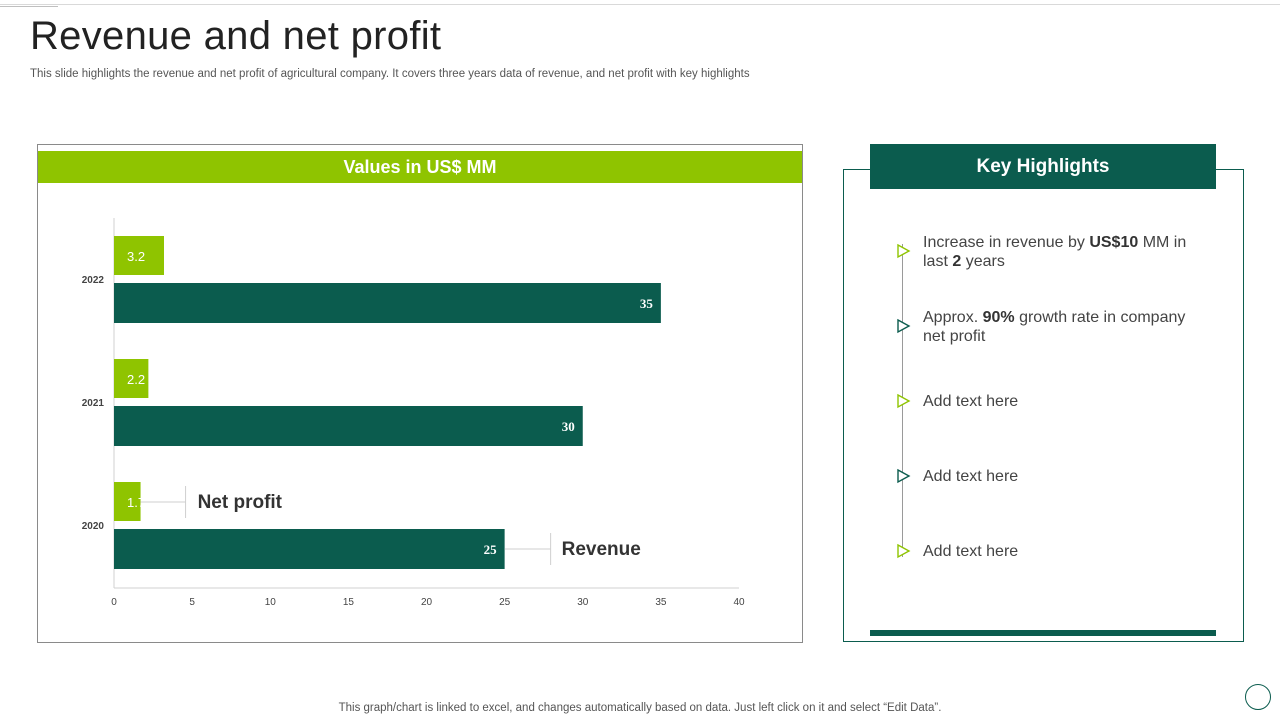  What do you see at coordinates (136, 502) in the screenshot?
I see `data-label-net-profit: 1.7` at bounding box center [136, 502].